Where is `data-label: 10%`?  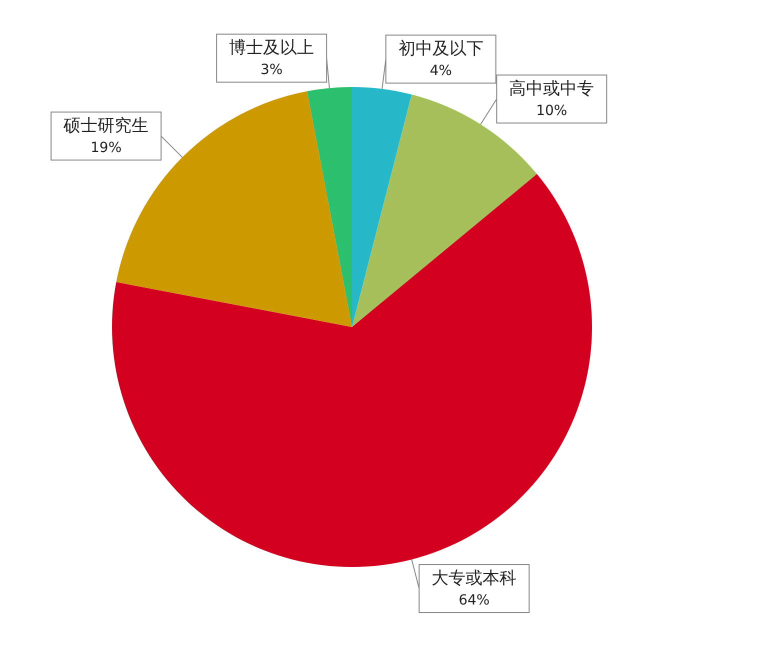 data-label: 10% is located at coordinates (552, 111).